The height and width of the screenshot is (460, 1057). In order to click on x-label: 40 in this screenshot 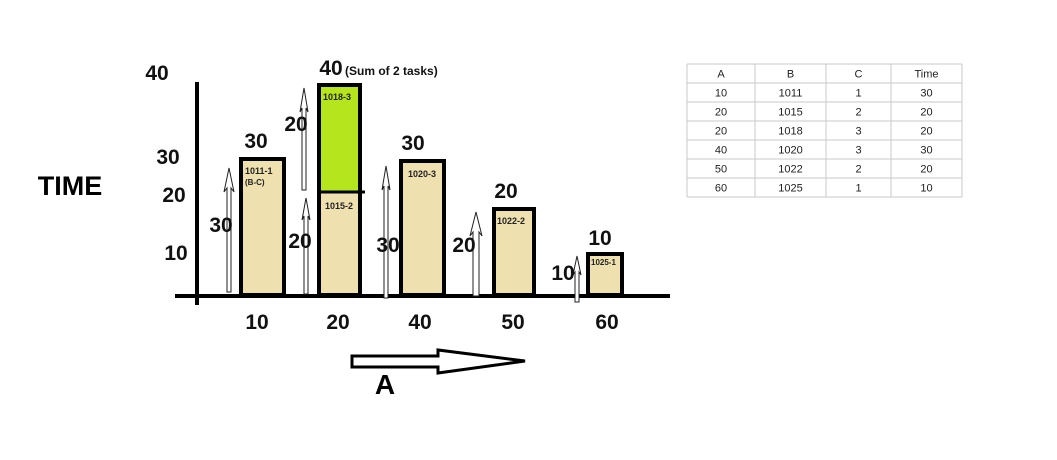, I will do `click(419, 322)`.